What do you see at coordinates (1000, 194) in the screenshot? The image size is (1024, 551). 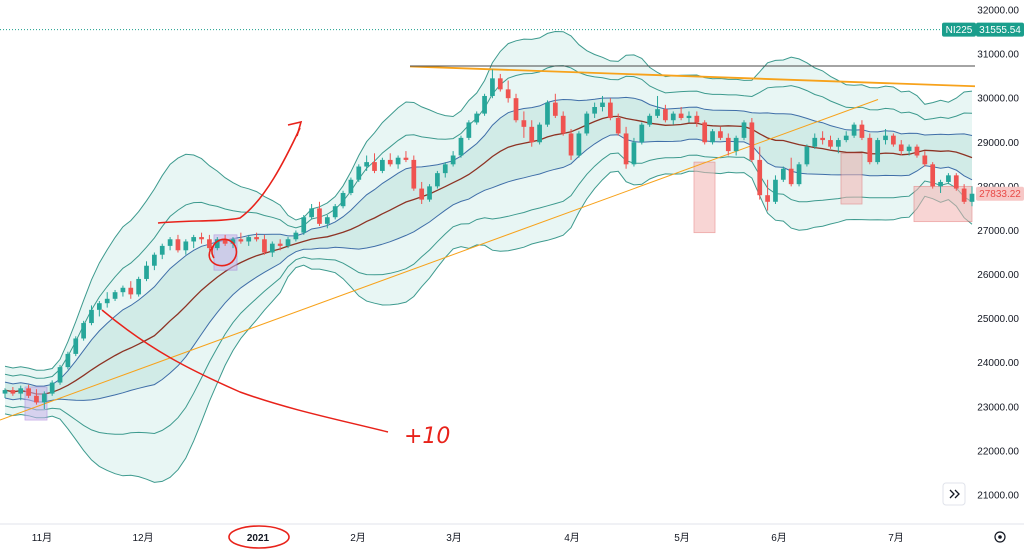 I see `last-price-label: 27833.22` at bounding box center [1000, 194].